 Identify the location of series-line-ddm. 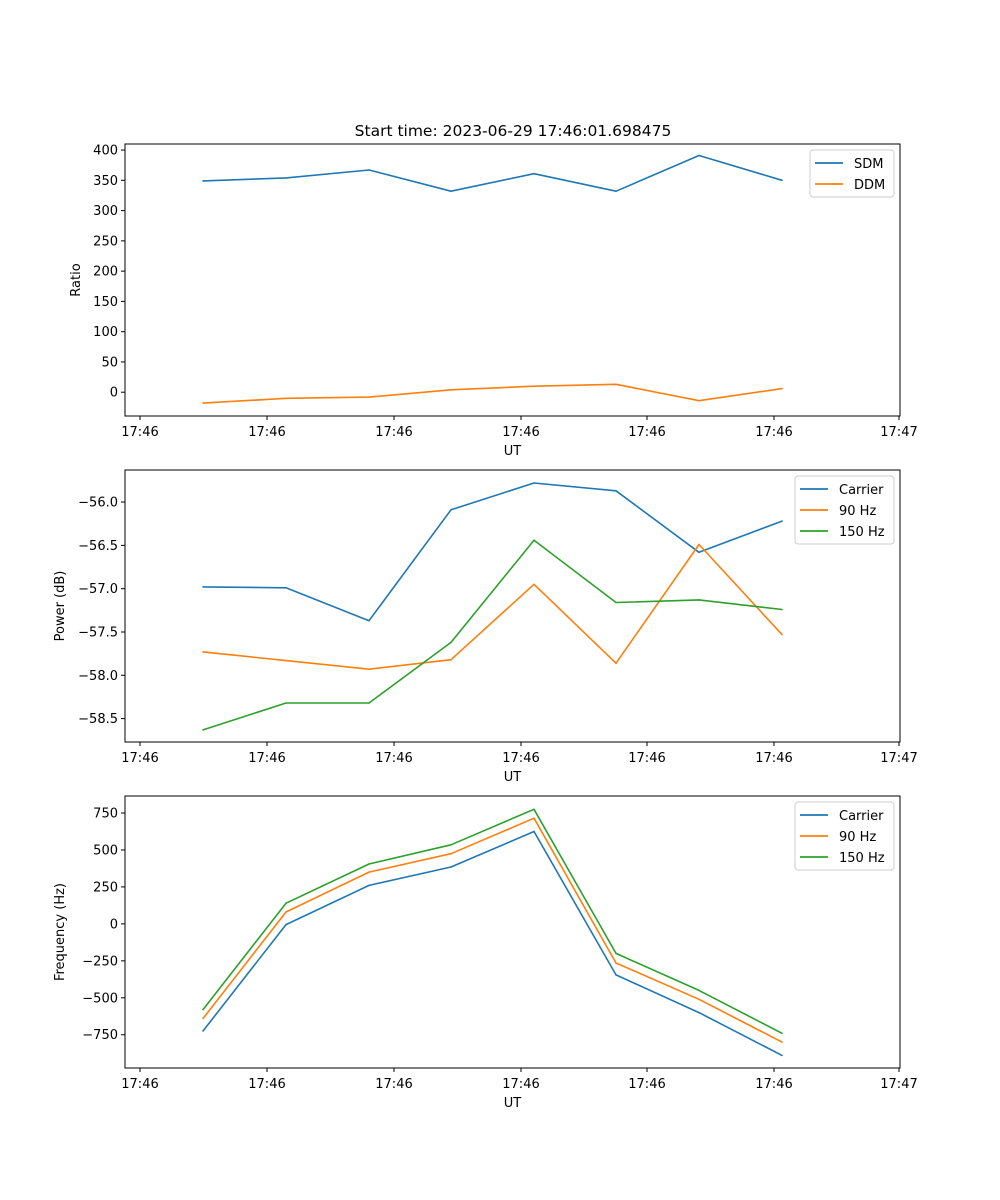
(492, 393).